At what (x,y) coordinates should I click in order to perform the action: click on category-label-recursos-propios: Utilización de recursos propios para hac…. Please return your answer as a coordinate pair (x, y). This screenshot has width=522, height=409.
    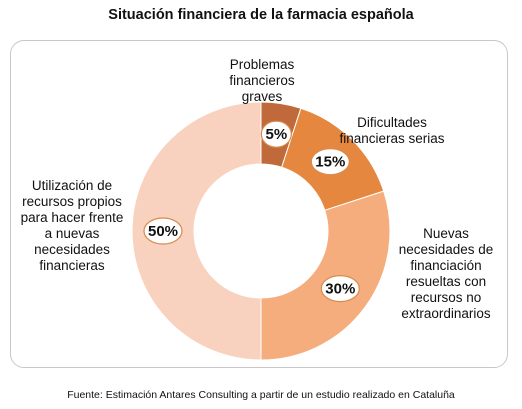
    Looking at the image, I should click on (72, 225).